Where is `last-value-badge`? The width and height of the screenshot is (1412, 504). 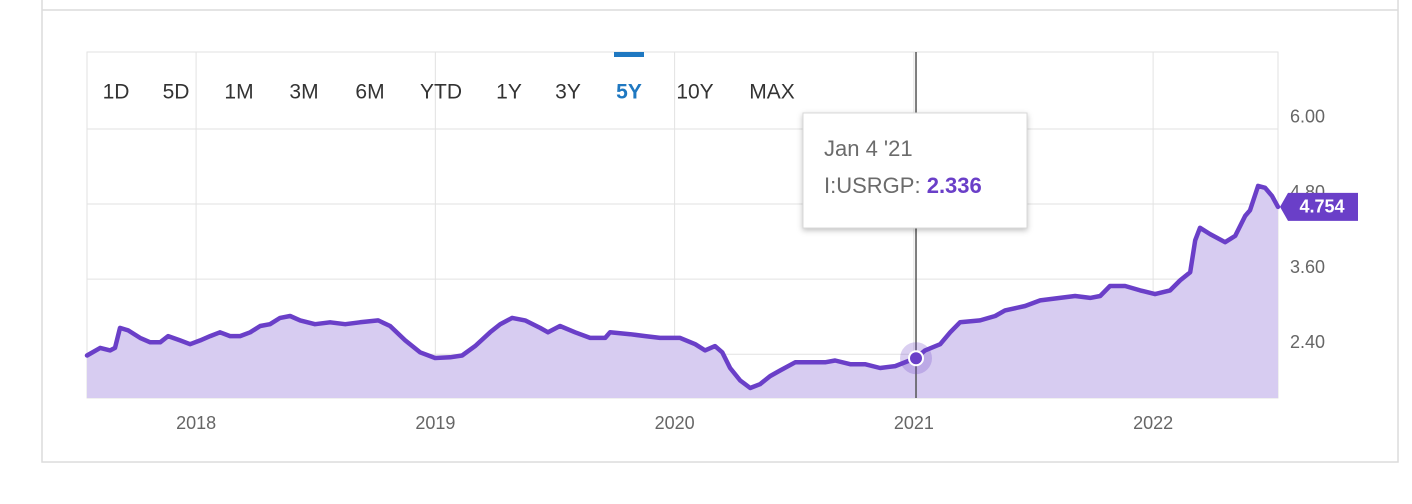 last-value-badge is located at coordinates (1319, 206).